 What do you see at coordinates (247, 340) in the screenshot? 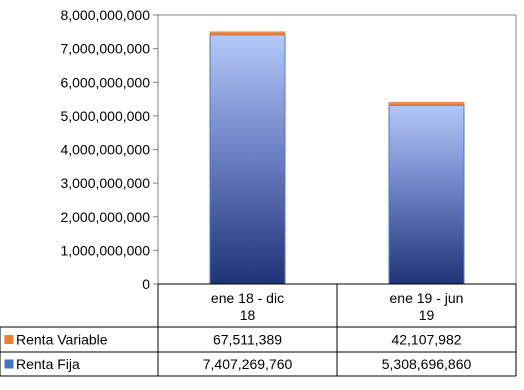
I see `data-label: 67,511,389` at bounding box center [247, 340].